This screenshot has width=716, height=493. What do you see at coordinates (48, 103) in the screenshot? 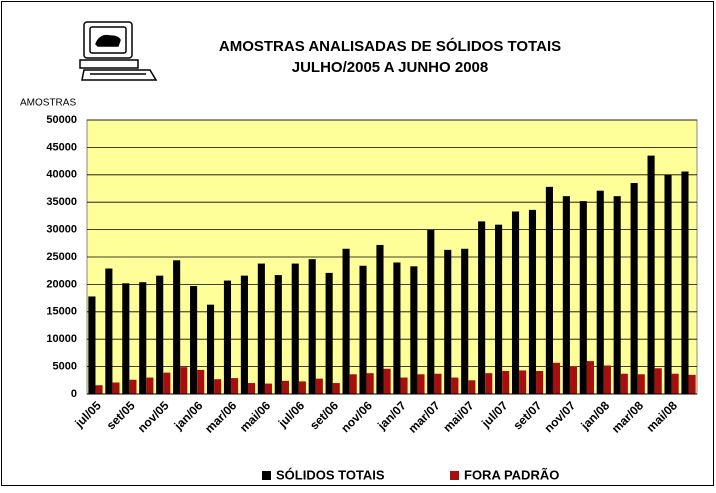
I see `y-axis-label: AMOSTRAS` at bounding box center [48, 103].